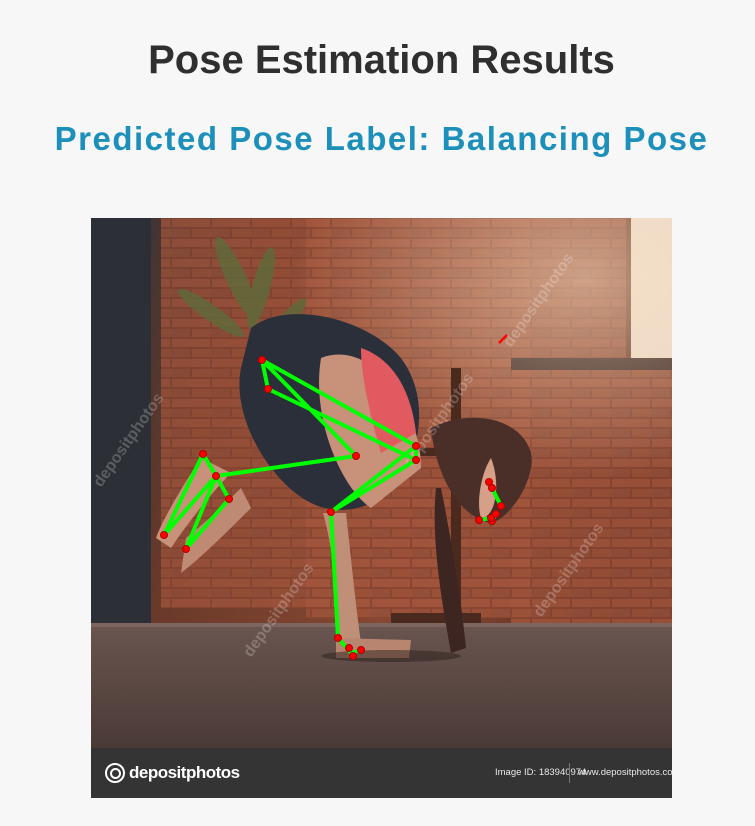 This screenshot has width=755, height=826. What do you see at coordinates (569, 773) in the screenshot?
I see `footer-divider` at bounding box center [569, 773].